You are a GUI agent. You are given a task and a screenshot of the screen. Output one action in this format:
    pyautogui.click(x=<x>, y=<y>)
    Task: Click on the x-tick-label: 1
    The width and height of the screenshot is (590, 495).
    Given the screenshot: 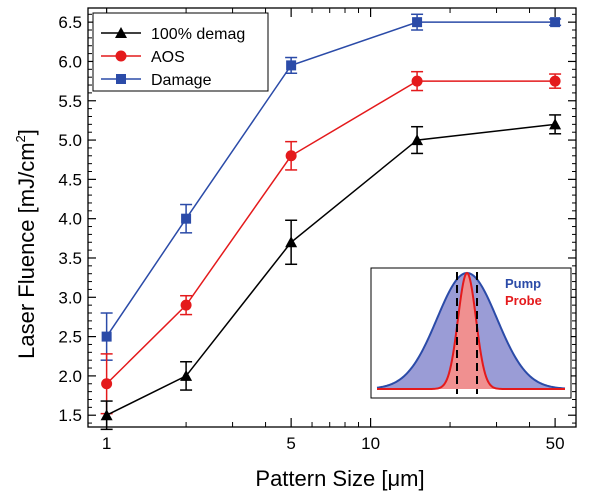 What is the action you would take?
    pyautogui.click(x=106, y=443)
    